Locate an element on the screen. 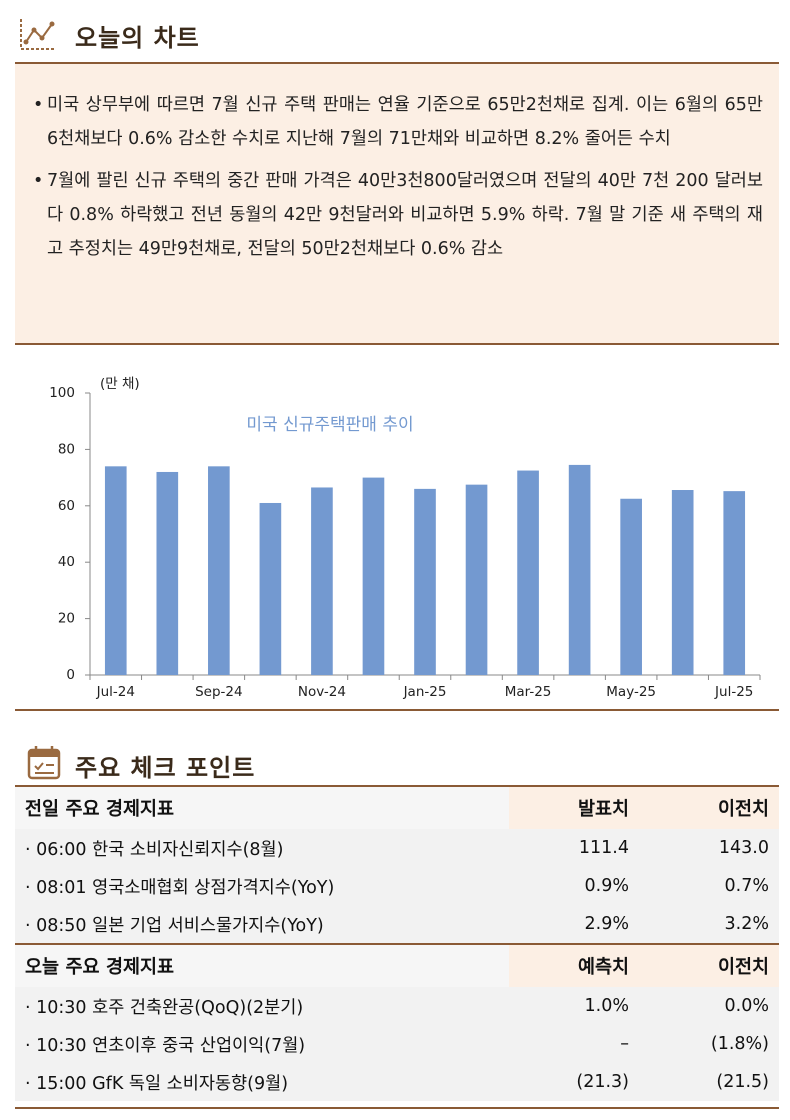  x-tick-label: May-25 is located at coordinates (631, 692).